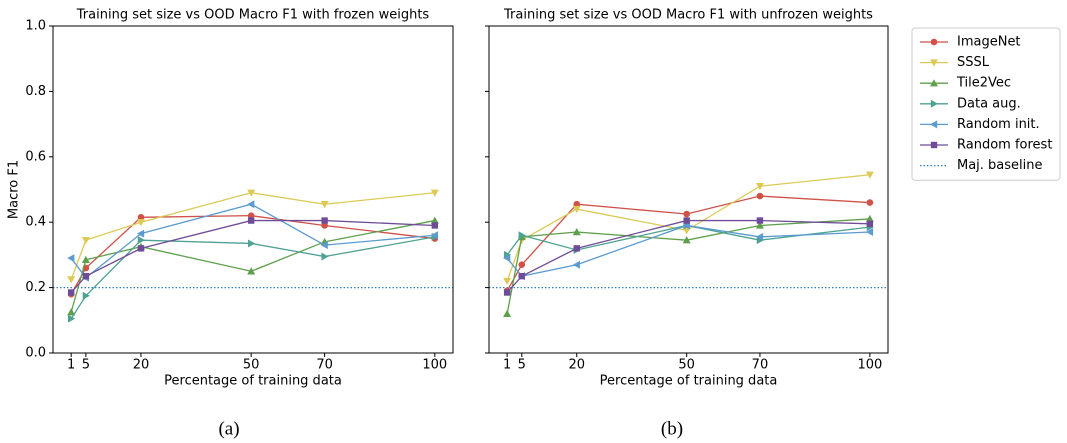 The width and height of the screenshot is (1067, 443). What do you see at coordinates (1004, 145) in the screenshot?
I see `legend-label: Random forest` at bounding box center [1004, 145].